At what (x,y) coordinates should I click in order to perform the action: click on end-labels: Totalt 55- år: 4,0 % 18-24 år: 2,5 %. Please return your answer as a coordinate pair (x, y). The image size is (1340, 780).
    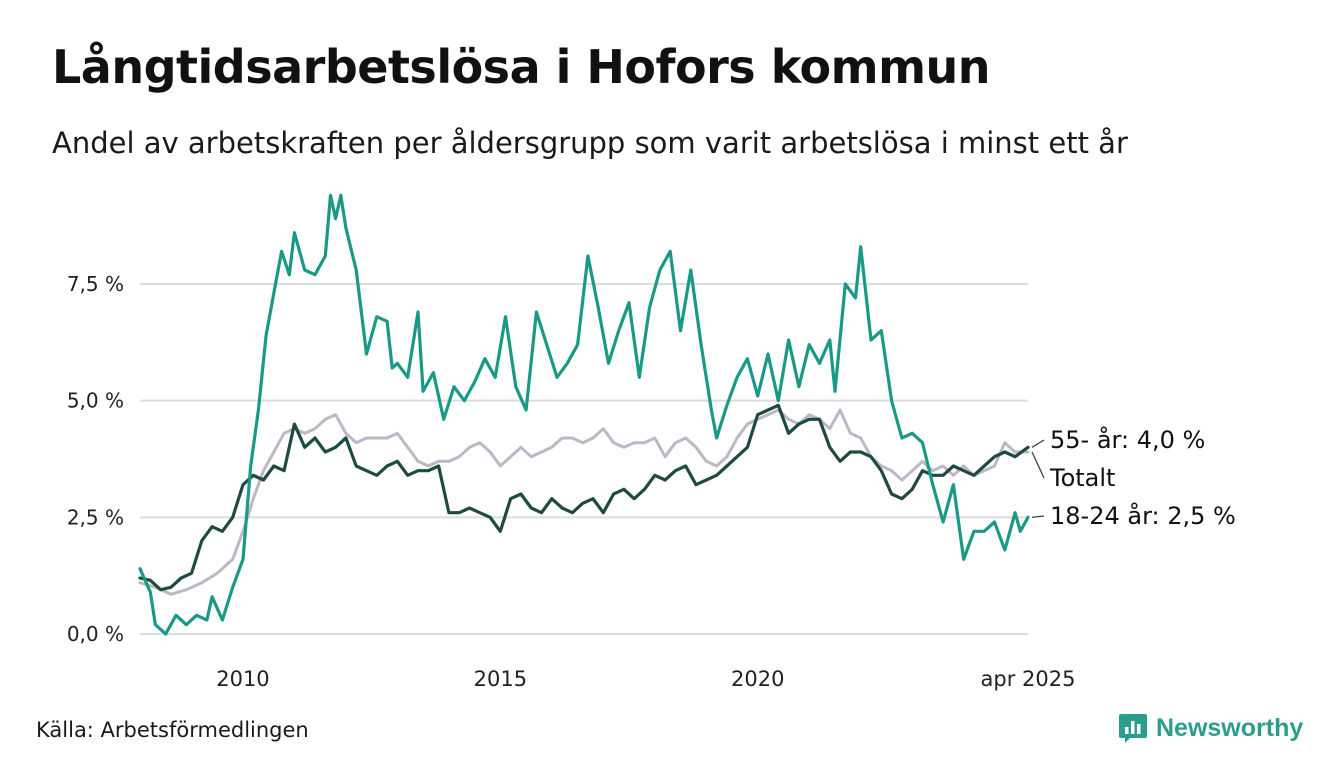
    Looking at the image, I should click on (1133, 477).